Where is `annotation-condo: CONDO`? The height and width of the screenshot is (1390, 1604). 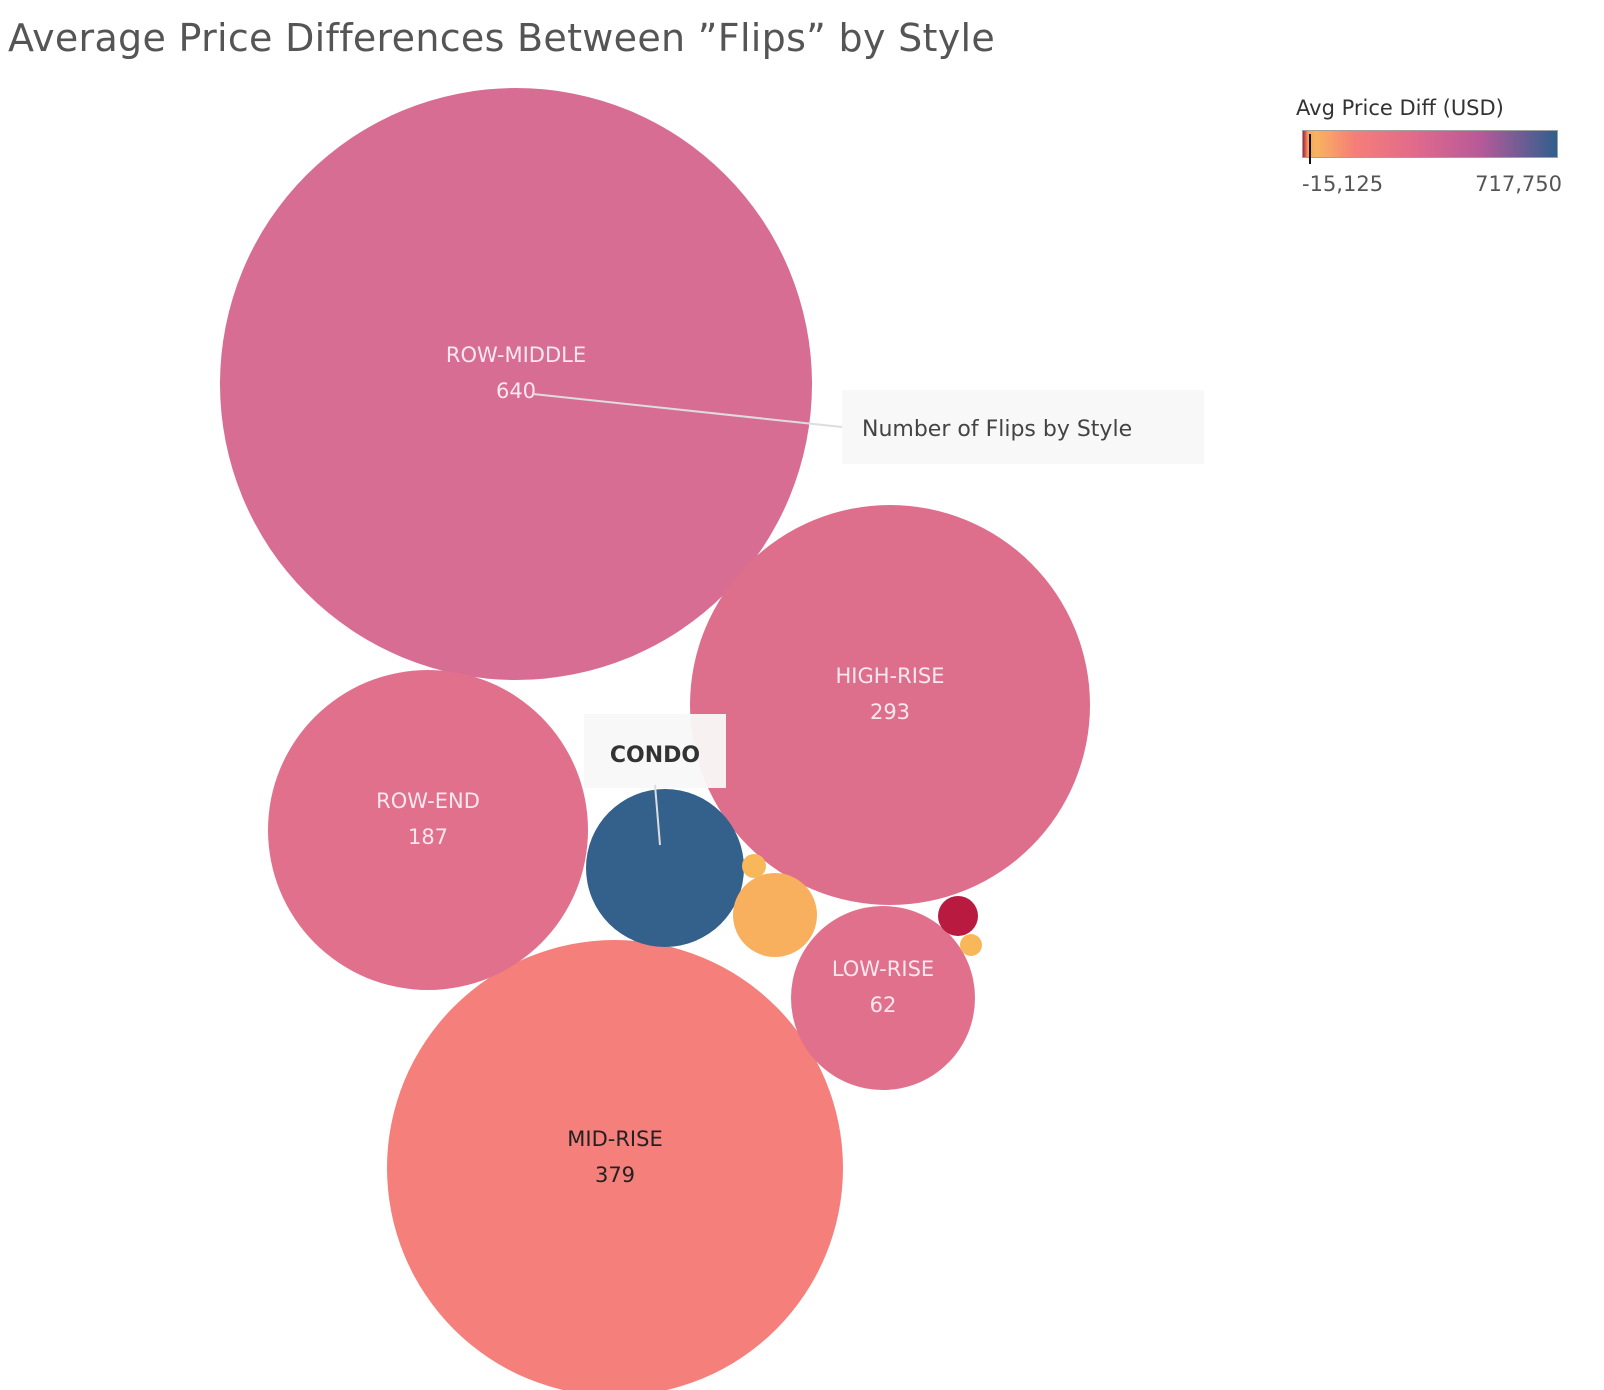 annotation-condo: CONDO is located at coordinates (655, 780).